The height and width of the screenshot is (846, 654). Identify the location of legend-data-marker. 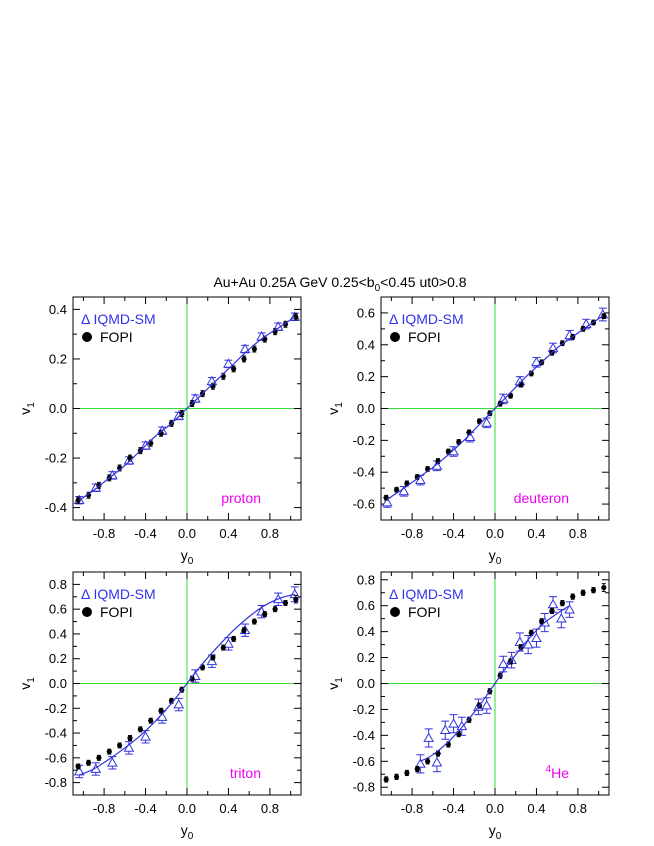
(395, 337).